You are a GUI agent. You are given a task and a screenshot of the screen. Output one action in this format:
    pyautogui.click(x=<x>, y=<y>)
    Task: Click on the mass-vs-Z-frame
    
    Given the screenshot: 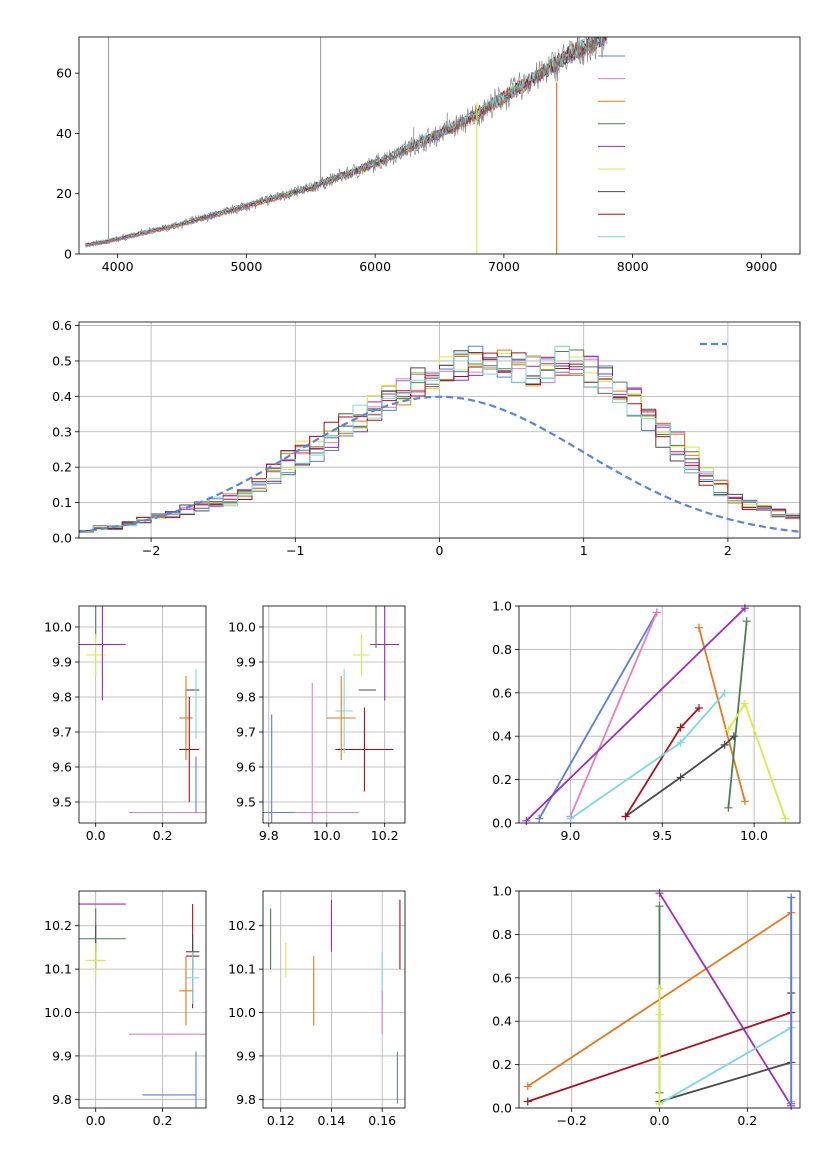 What is the action you would take?
    pyautogui.click(x=142, y=999)
    